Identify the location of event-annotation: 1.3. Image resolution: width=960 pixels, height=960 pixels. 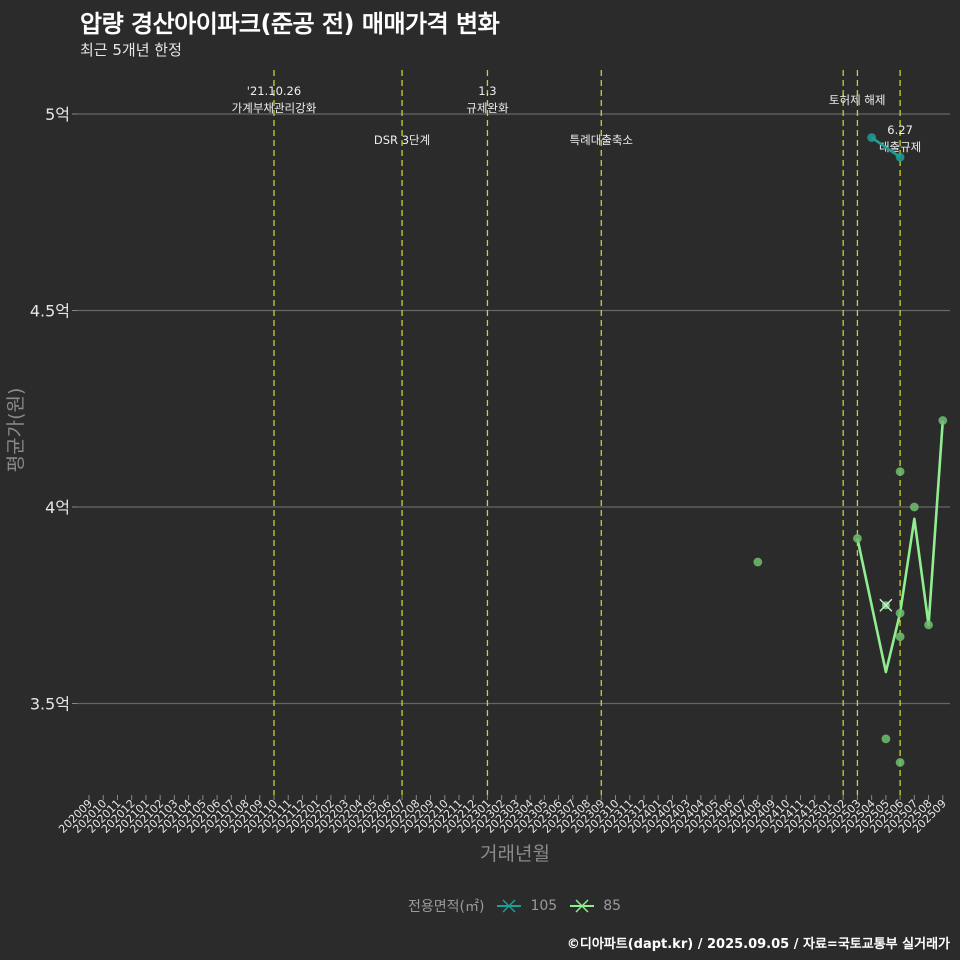
(487, 91).